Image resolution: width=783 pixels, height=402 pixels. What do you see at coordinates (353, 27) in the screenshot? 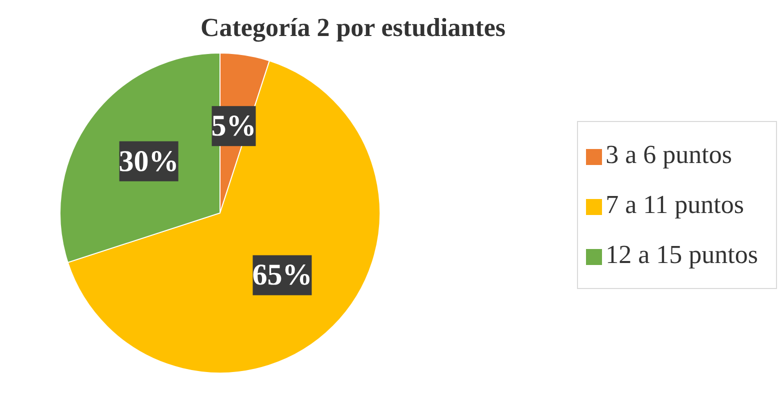
I see `chart-title: Categoría 2 por estudiantes` at bounding box center [353, 27].